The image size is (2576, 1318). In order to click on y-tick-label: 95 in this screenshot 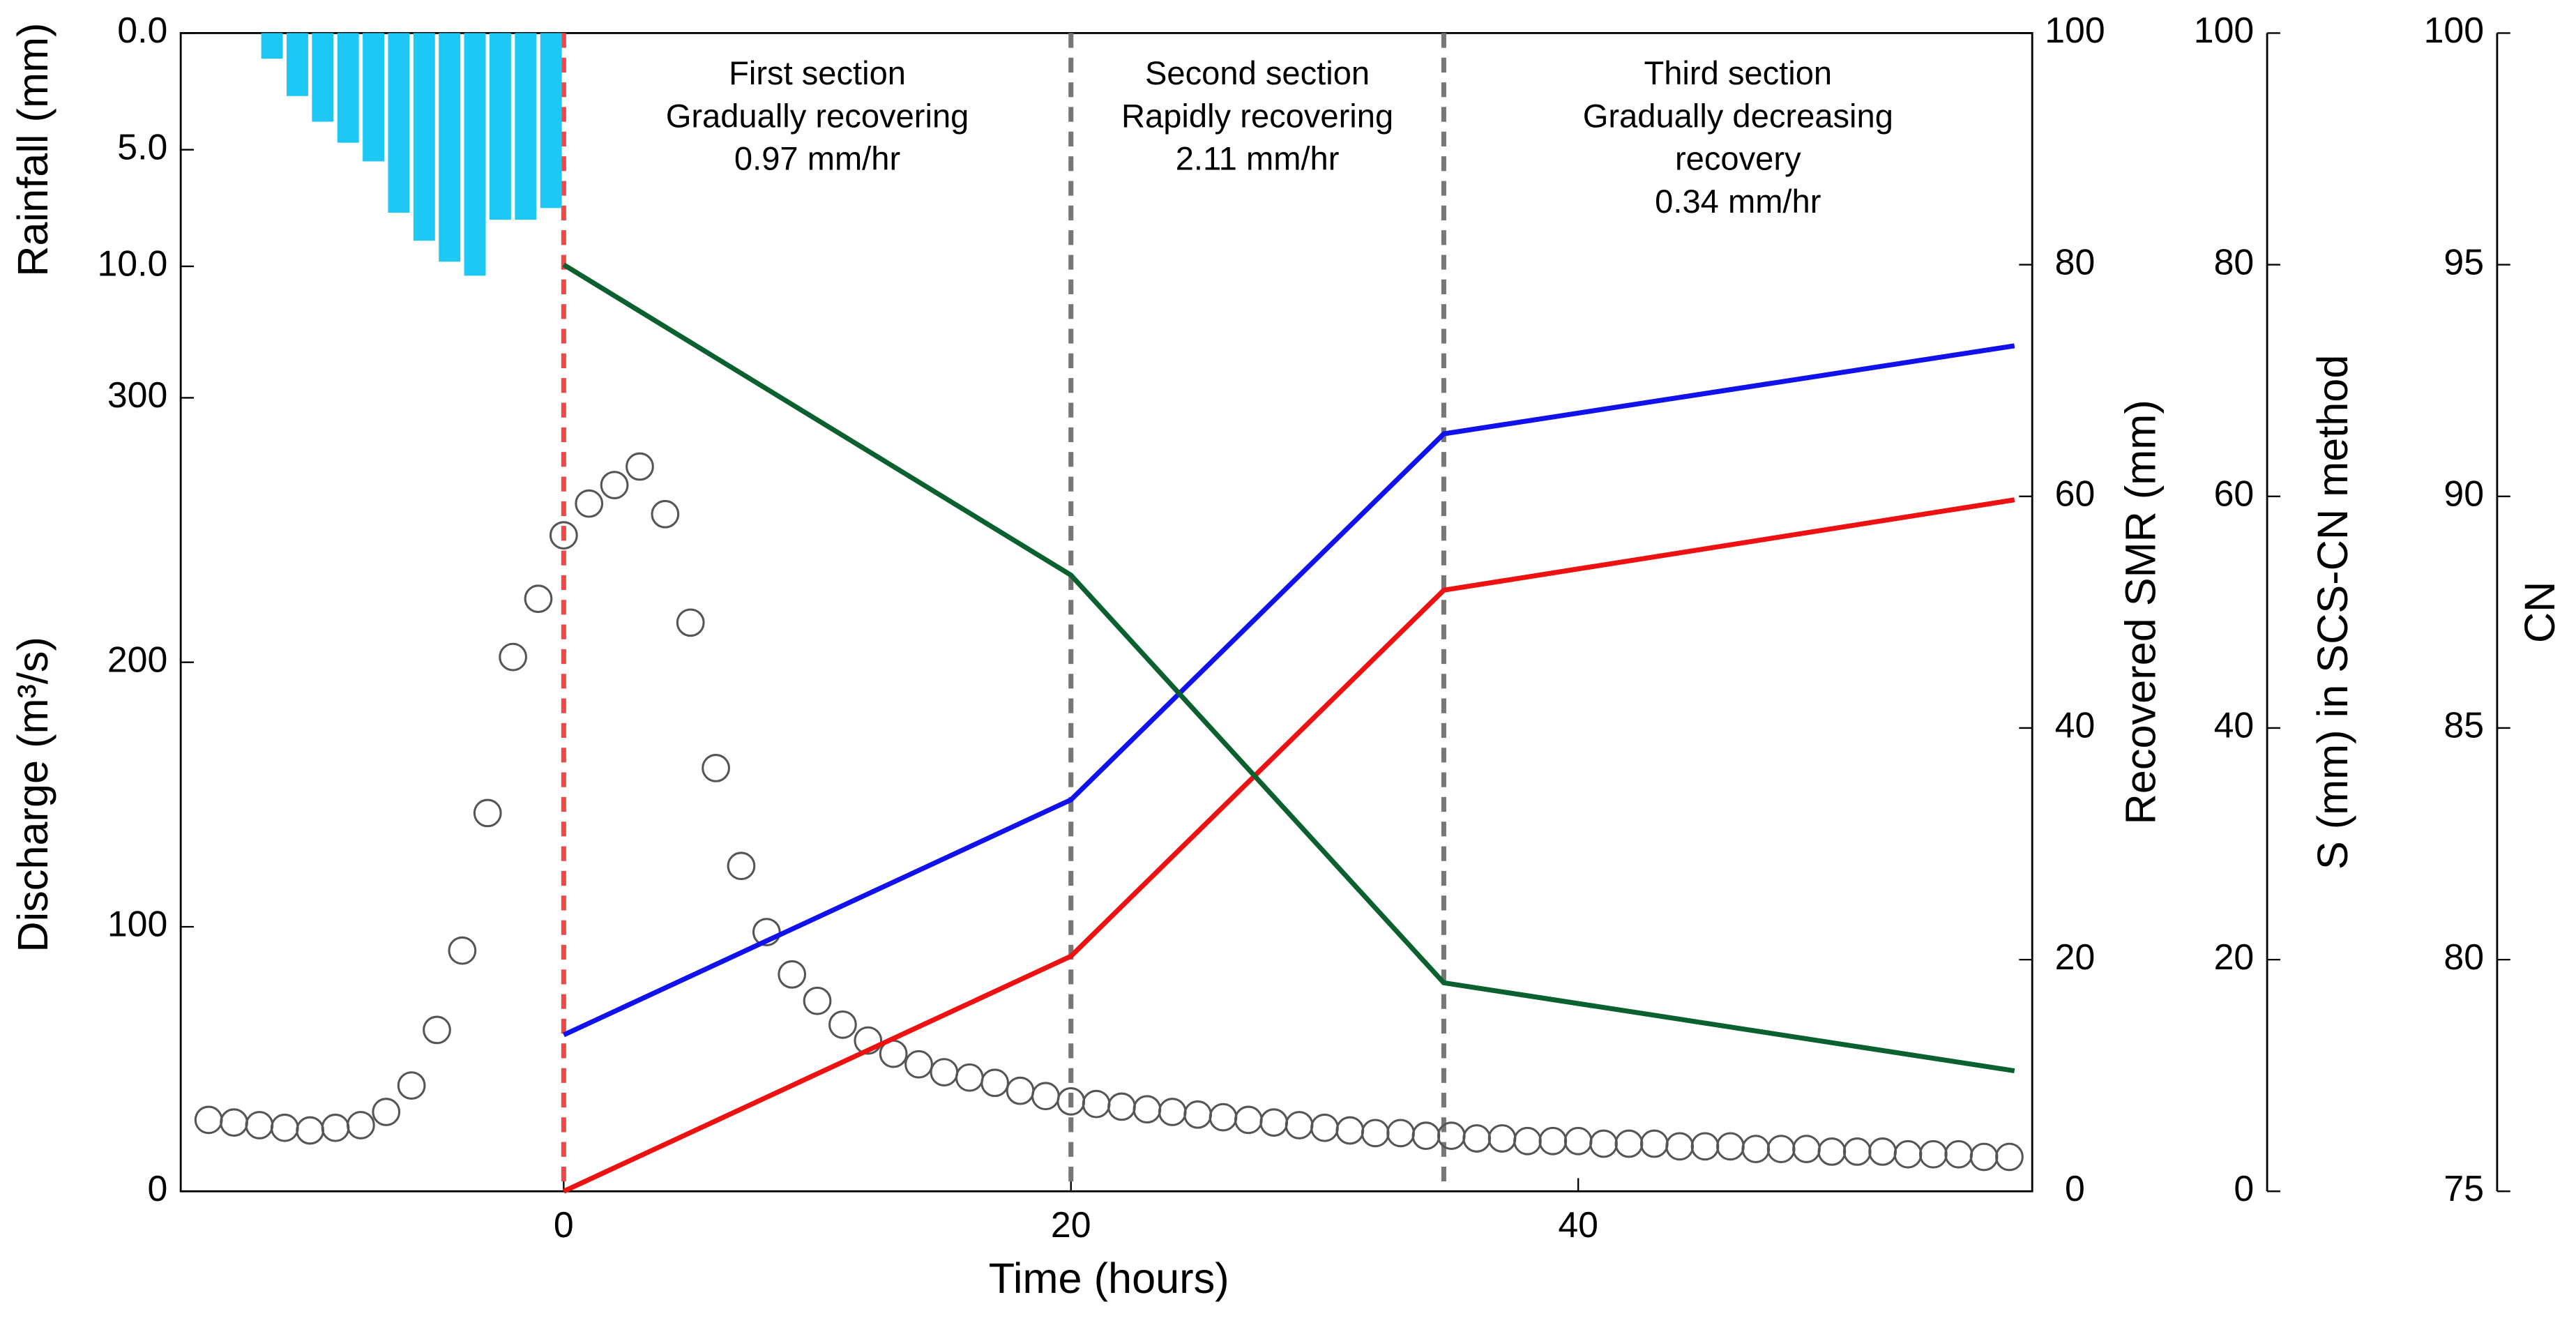, I will do `click(2464, 261)`.